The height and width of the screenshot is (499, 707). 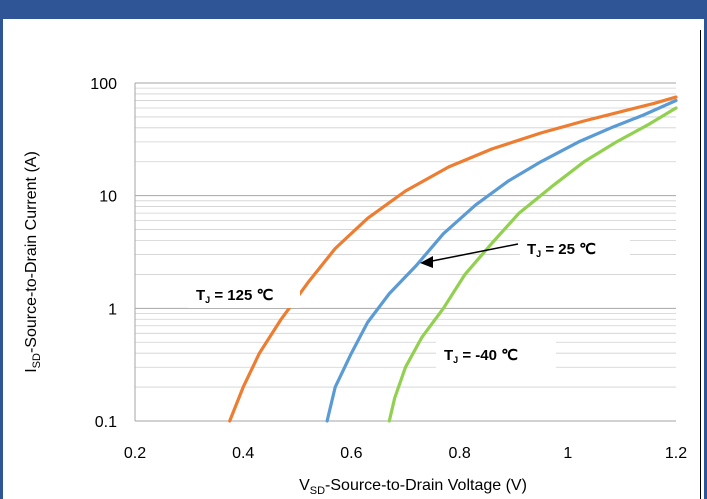 I want to click on annotation-125c: TJ = 125 ℃, so click(x=244, y=292).